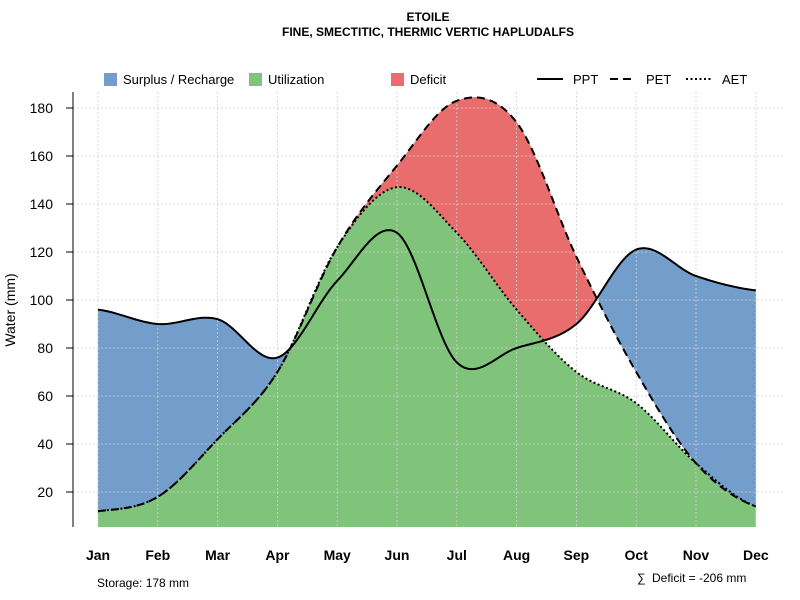 The width and height of the screenshot is (800, 600). Describe the element at coordinates (45, 444) in the screenshot. I see `y-tick-label: 40` at that location.